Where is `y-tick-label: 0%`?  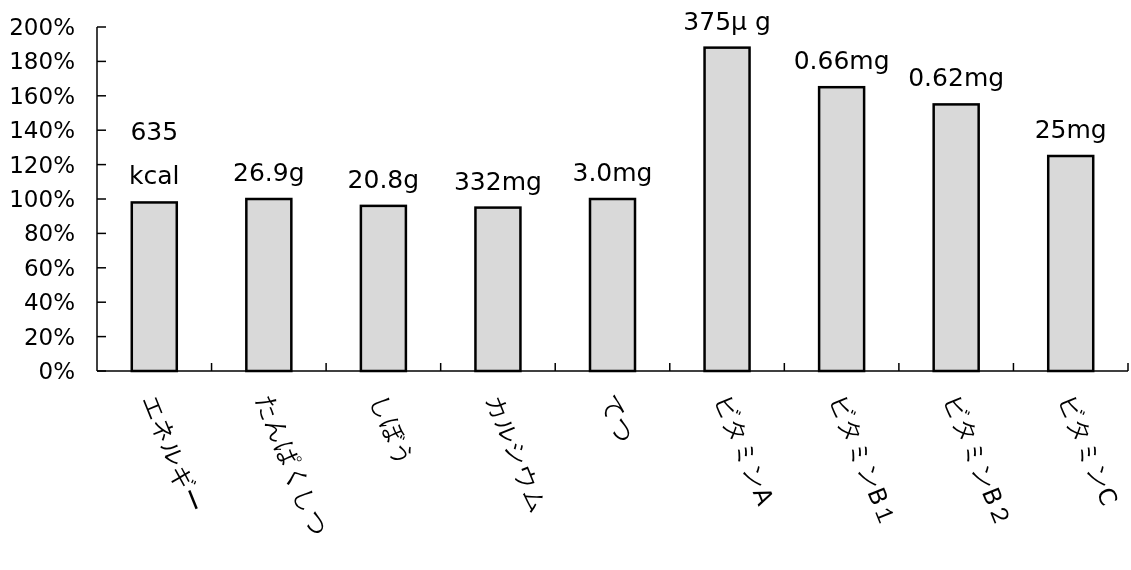 y-tick-label: 0% is located at coordinates (56, 371).